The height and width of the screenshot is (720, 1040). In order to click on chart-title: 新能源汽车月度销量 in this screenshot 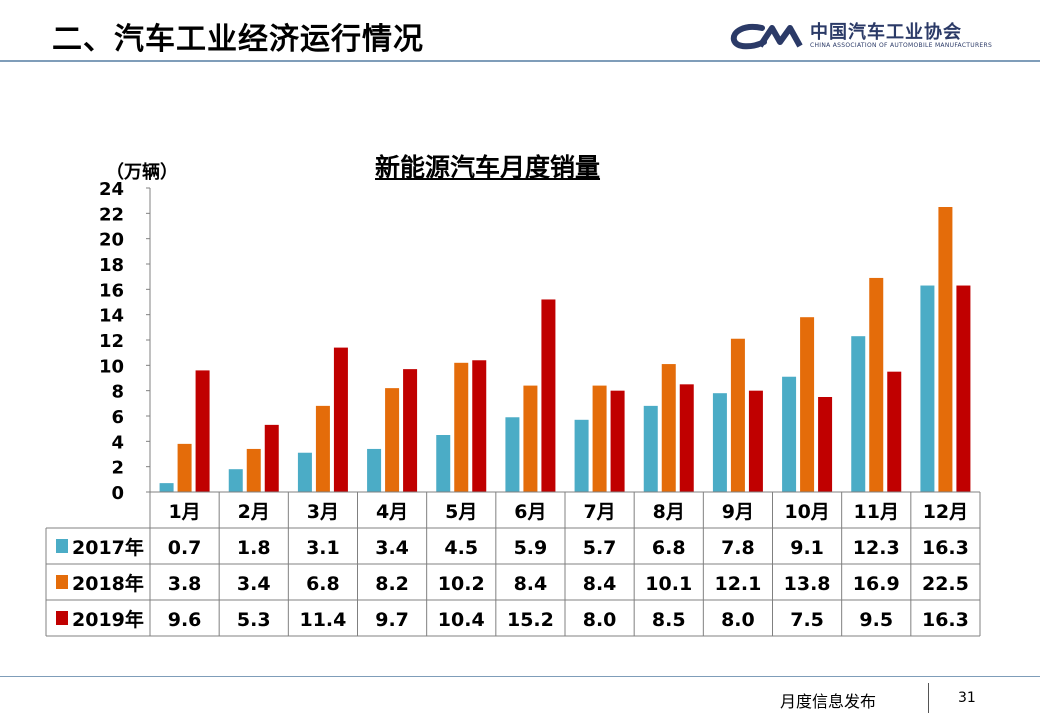, I will do `click(488, 167)`.